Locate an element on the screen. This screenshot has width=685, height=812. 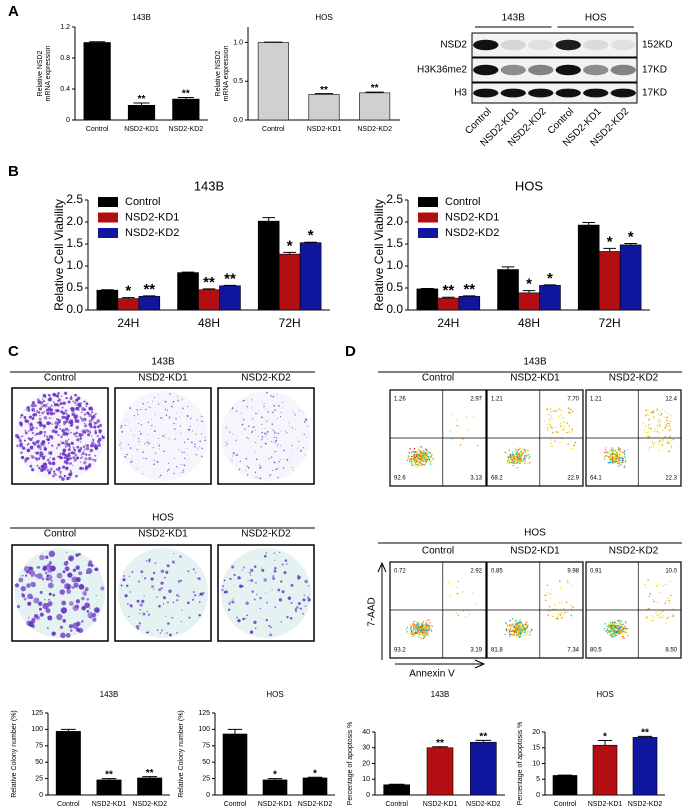
column-label: NSD2-KD1 is located at coordinates (535, 551).